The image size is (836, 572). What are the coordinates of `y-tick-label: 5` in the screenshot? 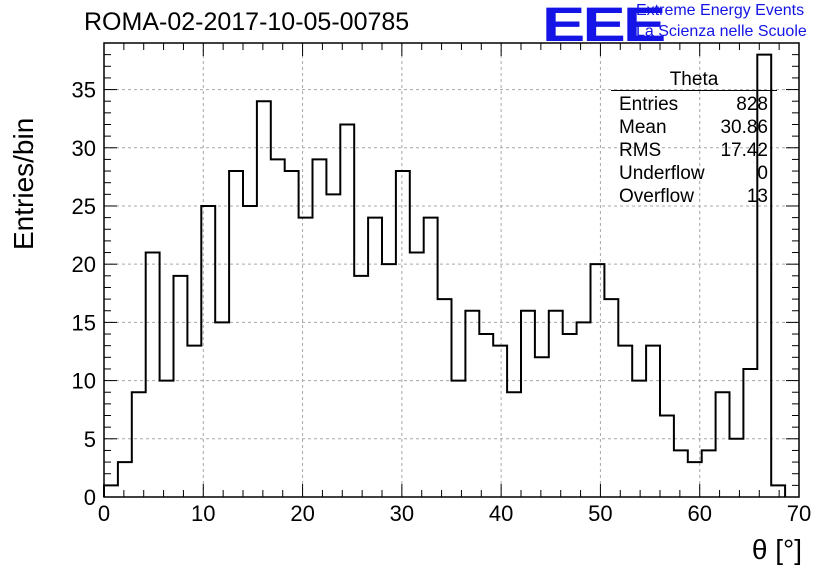 It's located at (90, 439).